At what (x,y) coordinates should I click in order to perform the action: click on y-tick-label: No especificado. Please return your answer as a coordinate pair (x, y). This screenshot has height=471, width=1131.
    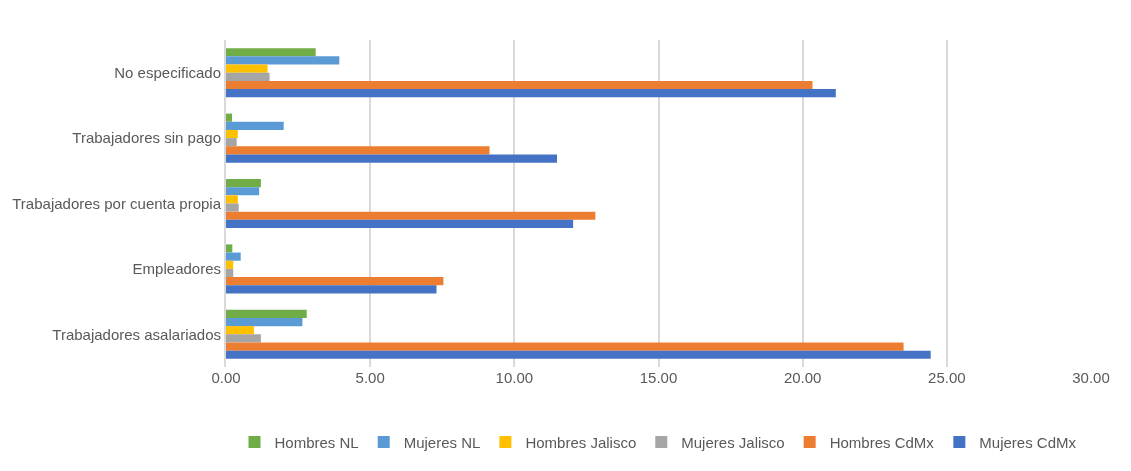
    Looking at the image, I should click on (167, 72).